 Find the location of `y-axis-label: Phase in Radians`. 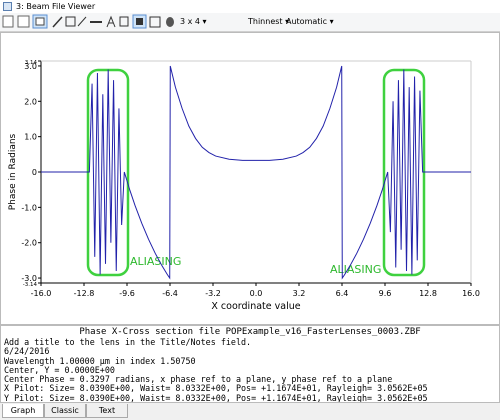

y-axis-label: Phase in Radians is located at coordinates (13, 171).